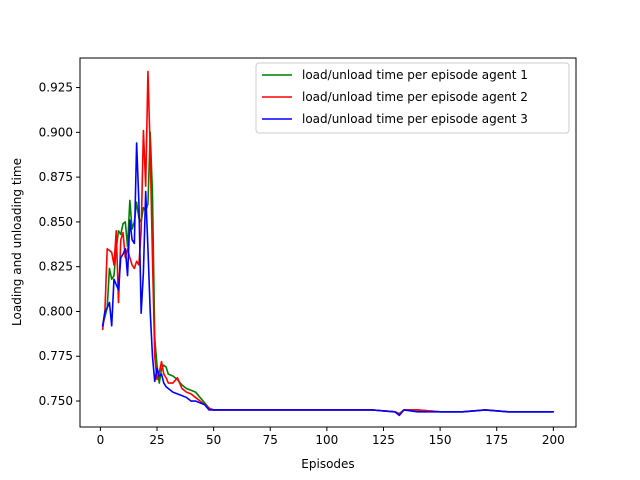  Describe the element at coordinates (17, 242) in the screenshot. I see `y-axis-label: Loading and unloading time` at that location.